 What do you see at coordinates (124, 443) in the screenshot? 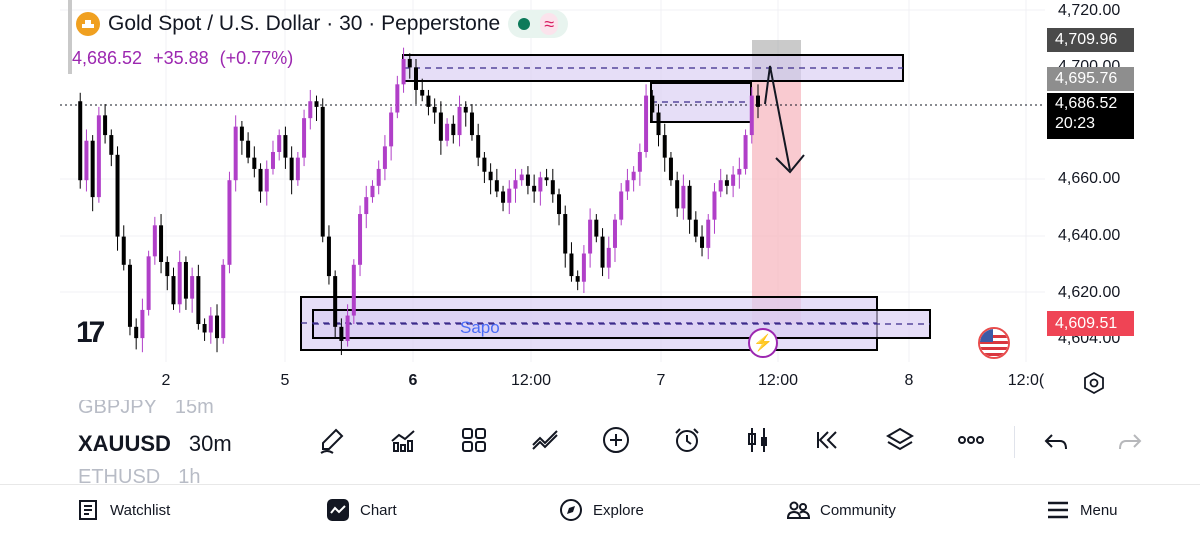
I see `symbol-name: XAUUSD` at bounding box center [124, 443].